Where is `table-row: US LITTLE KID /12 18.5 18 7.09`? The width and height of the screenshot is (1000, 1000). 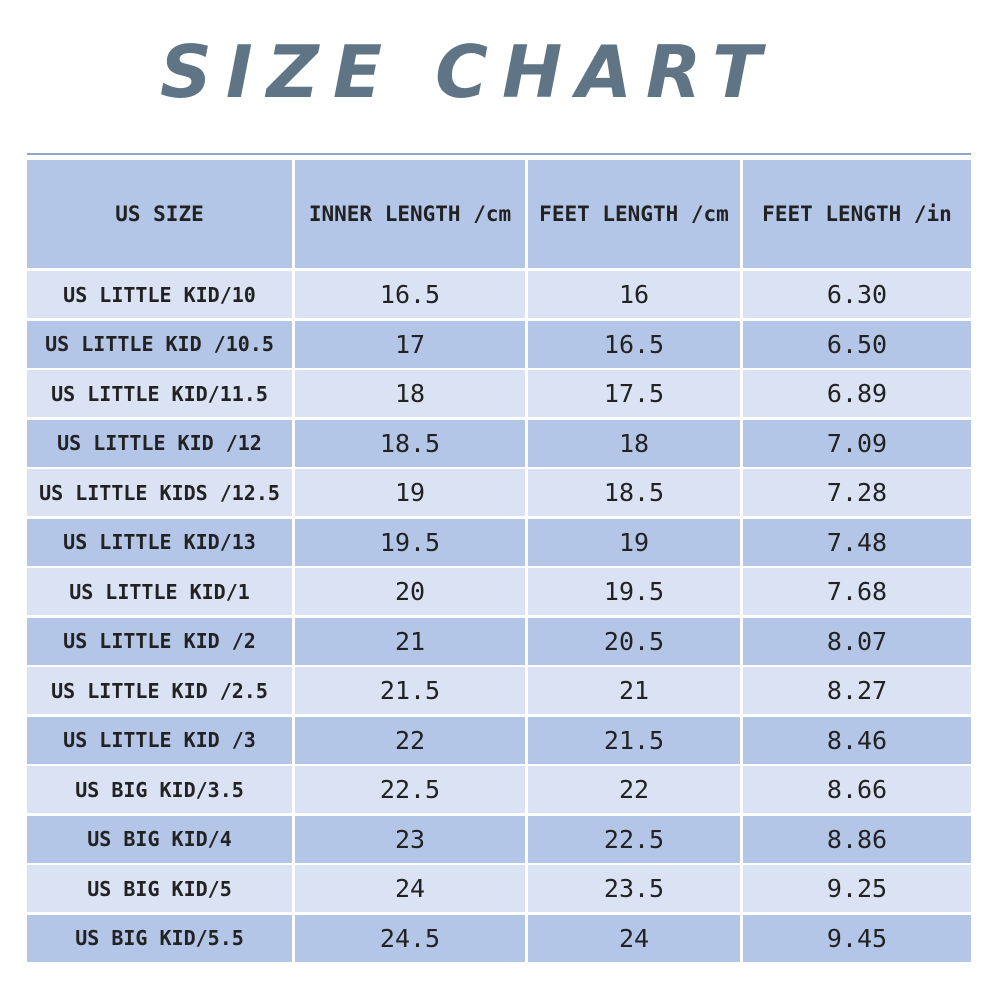 table-row: US LITTLE KID /12 18.5 18 7.09 is located at coordinates (499, 443).